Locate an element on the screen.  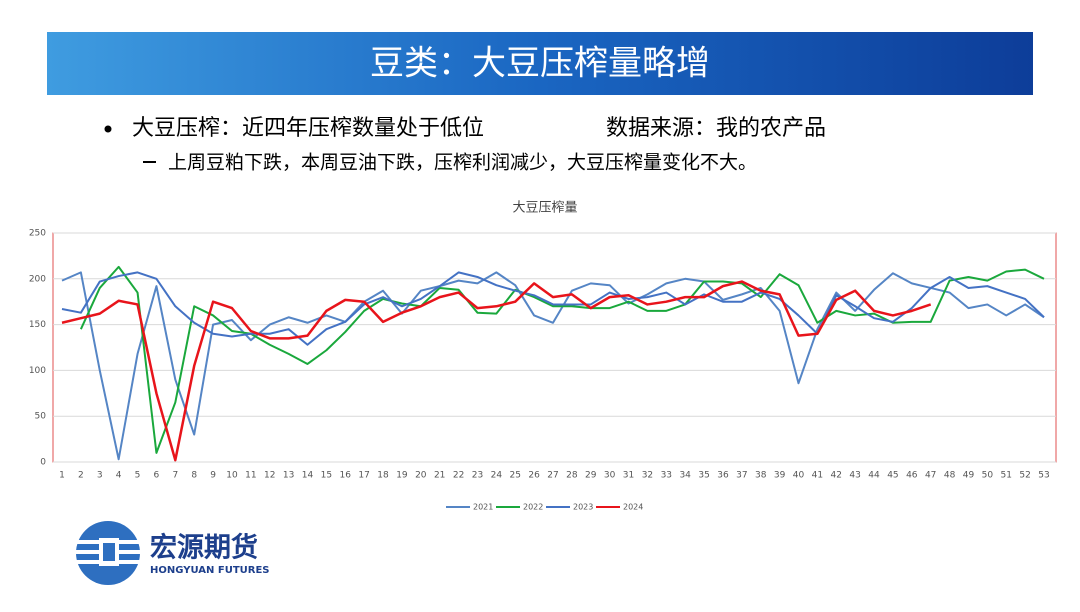
x-tick-label: 40 is located at coordinates (799, 476).